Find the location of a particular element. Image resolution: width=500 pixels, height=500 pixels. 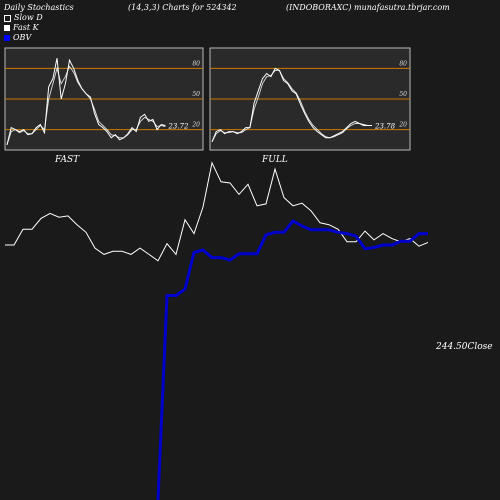

full-level-label-80: 80 is located at coordinates (403, 63).